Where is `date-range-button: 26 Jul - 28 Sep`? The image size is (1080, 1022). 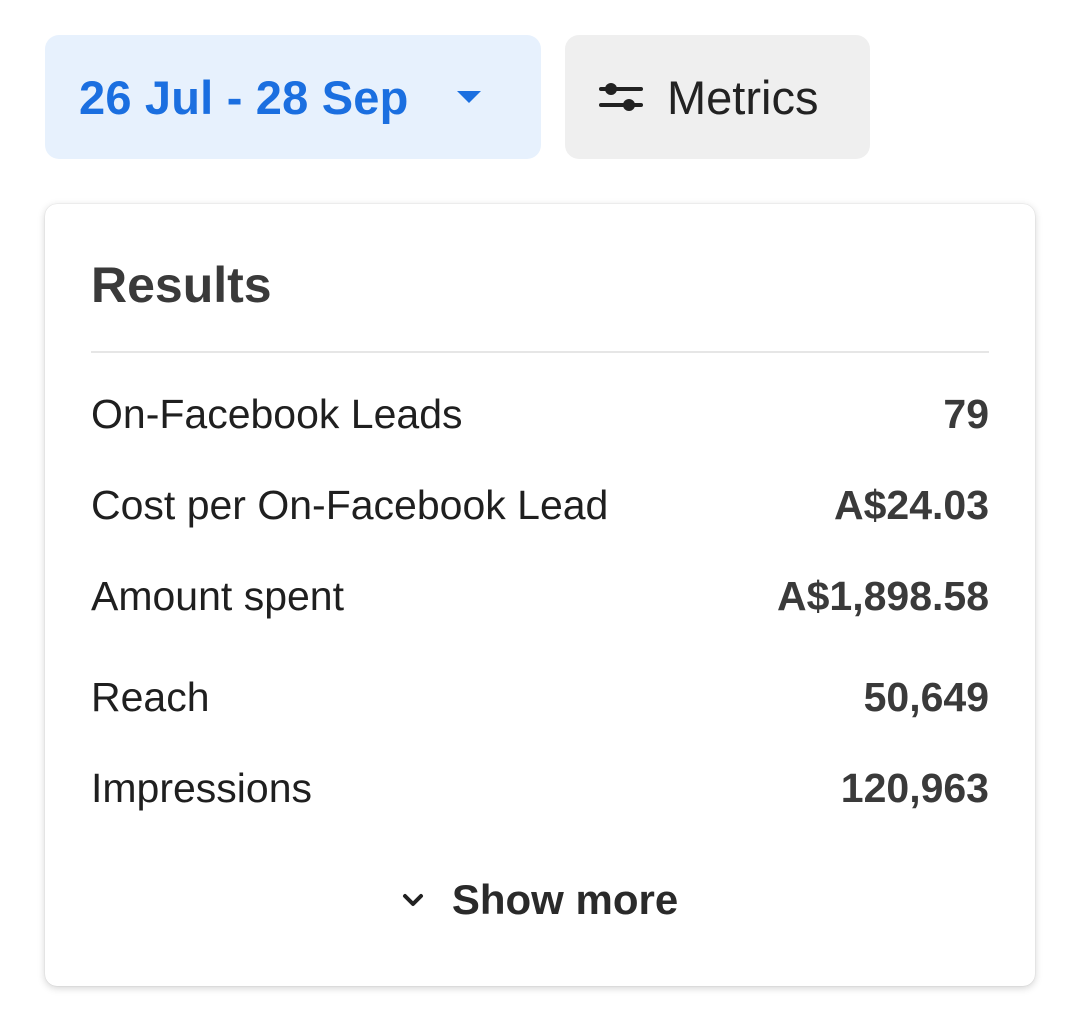 date-range-button: 26 Jul - 28 Sep is located at coordinates (293, 97).